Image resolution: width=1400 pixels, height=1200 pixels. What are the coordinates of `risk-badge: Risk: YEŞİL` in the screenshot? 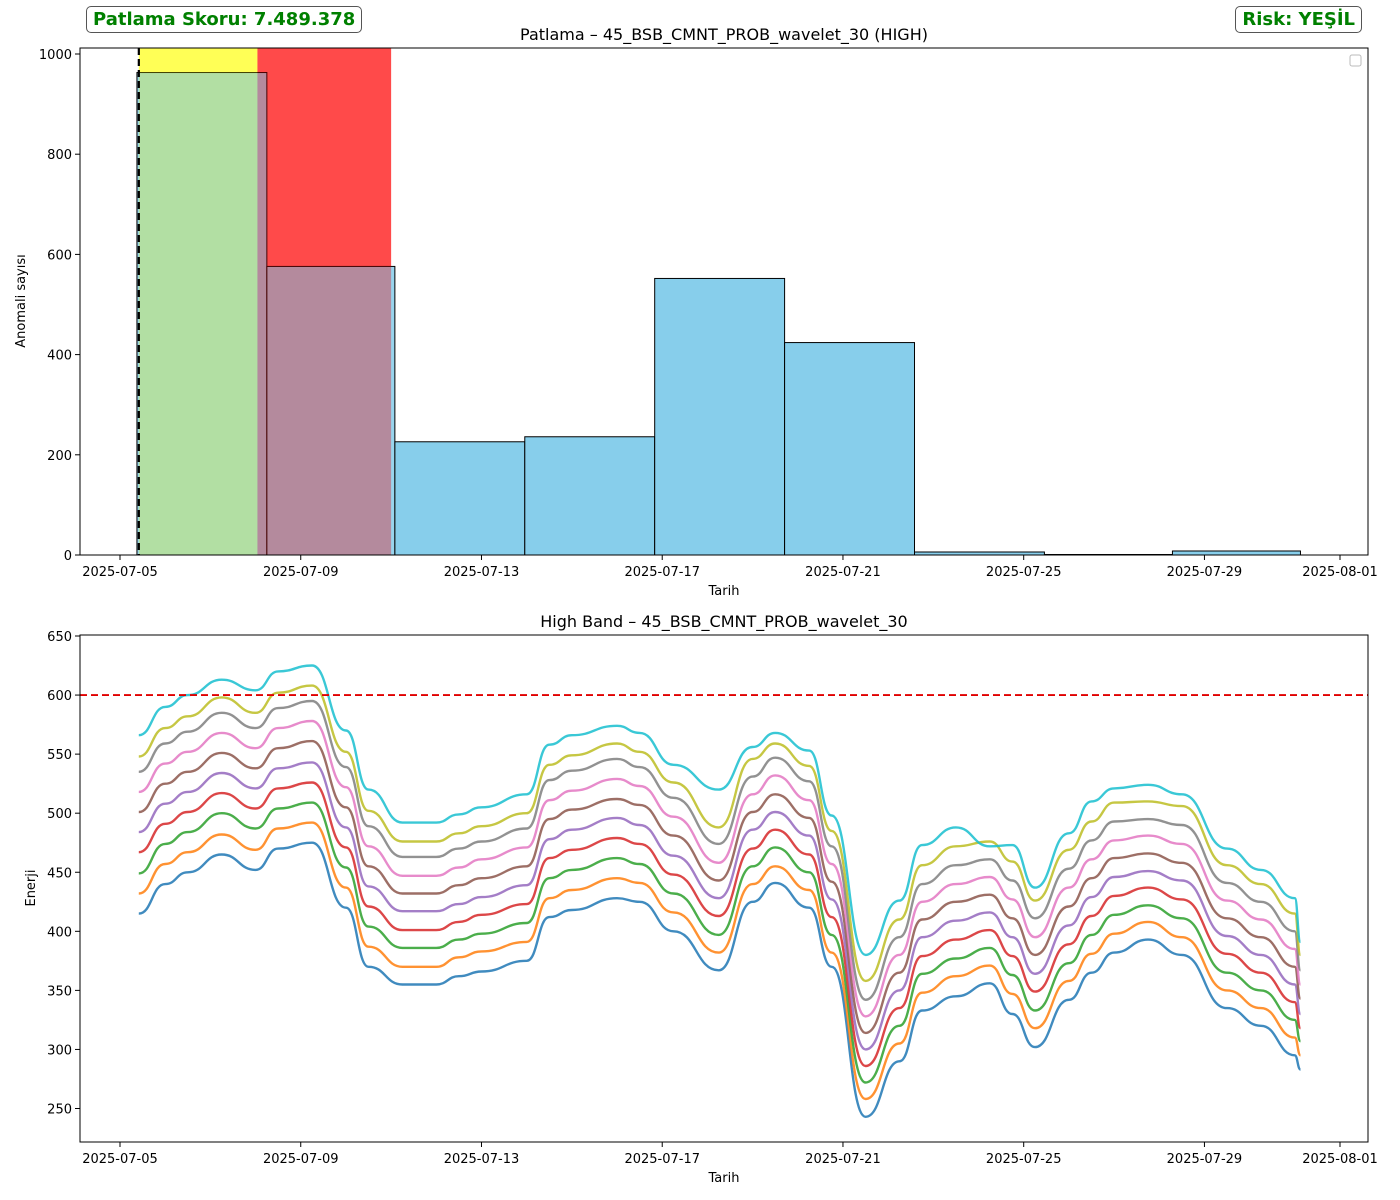 It's located at (1298, 19).